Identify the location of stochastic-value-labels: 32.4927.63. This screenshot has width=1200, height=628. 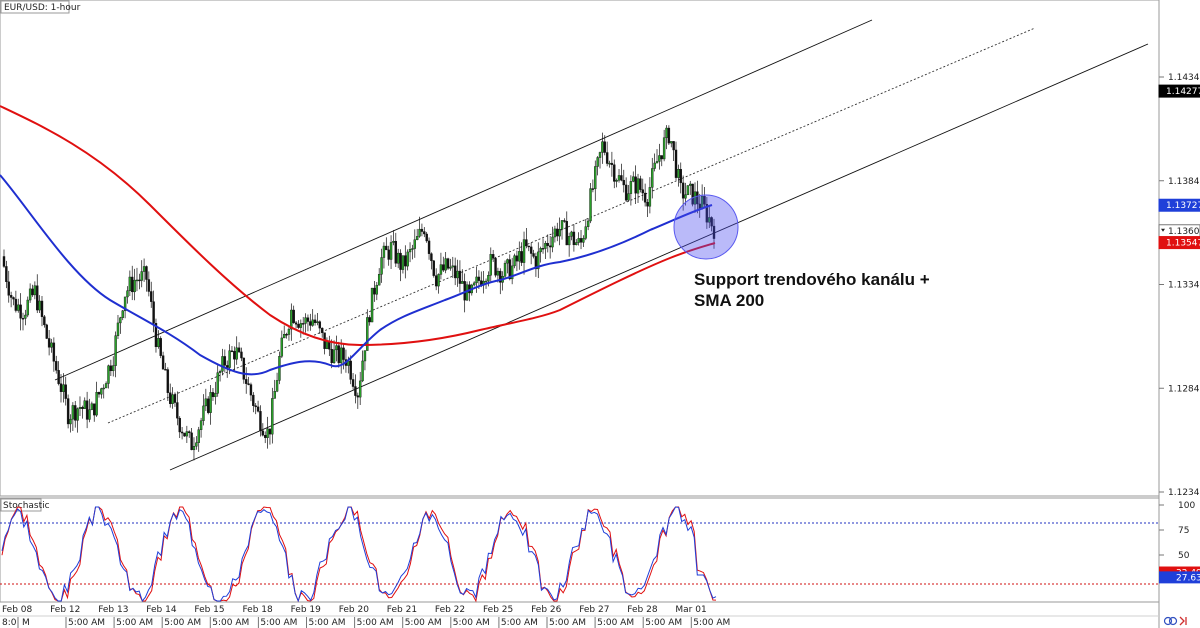
(1179, 575).